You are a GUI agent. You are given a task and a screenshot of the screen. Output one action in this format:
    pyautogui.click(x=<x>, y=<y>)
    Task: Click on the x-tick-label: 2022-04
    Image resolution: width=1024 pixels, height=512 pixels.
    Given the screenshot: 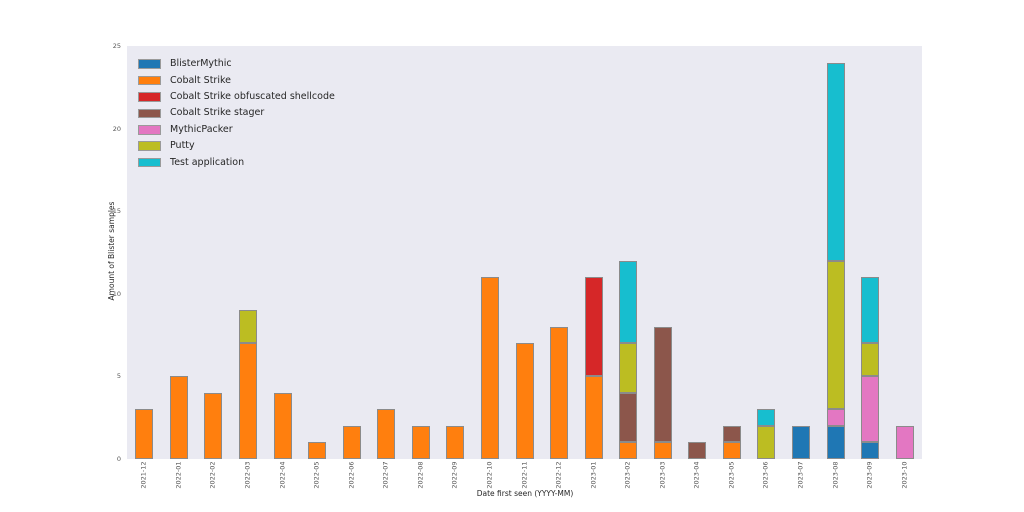 What is the action you would take?
    pyautogui.click(x=282, y=475)
    